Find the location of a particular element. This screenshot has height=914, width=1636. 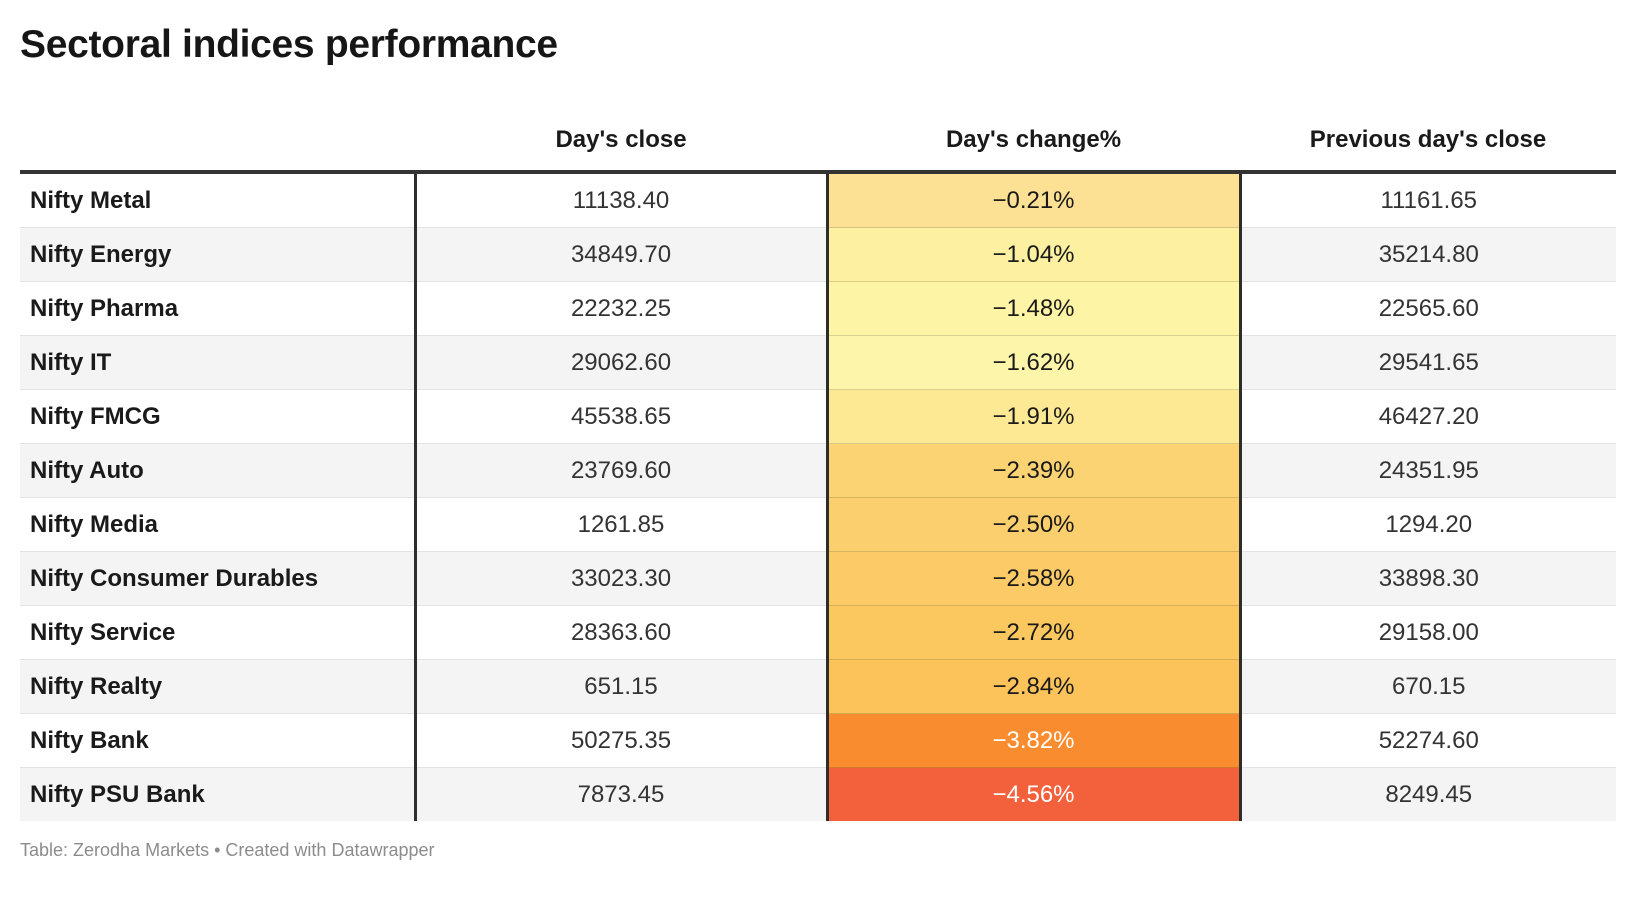

previous-close-cell: 52274.60 is located at coordinates (1428, 740).